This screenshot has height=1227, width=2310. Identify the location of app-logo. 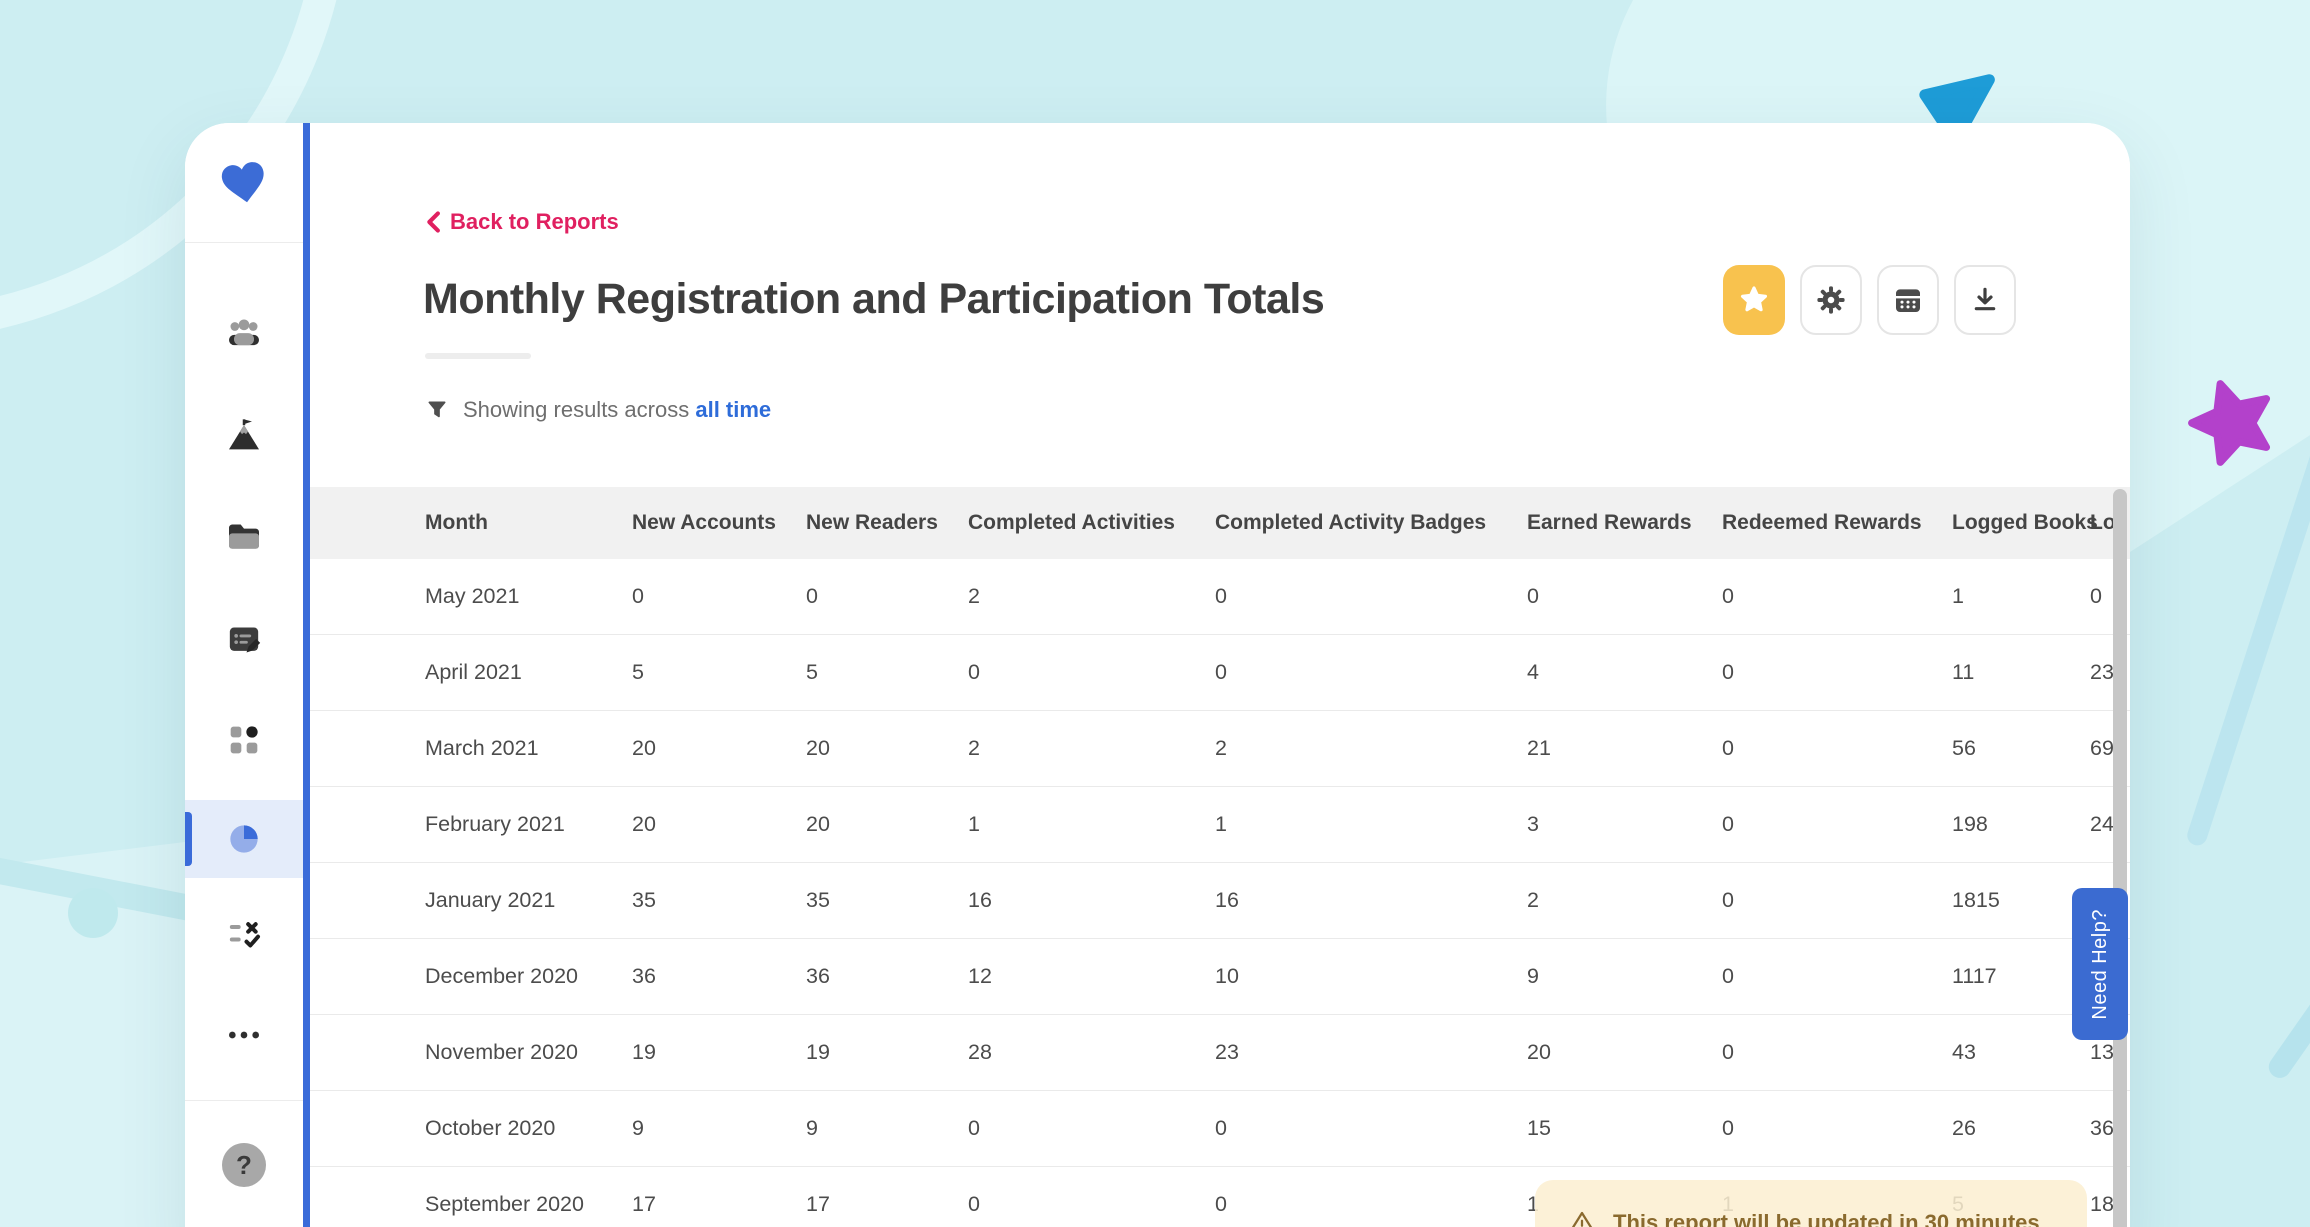
(244, 183).